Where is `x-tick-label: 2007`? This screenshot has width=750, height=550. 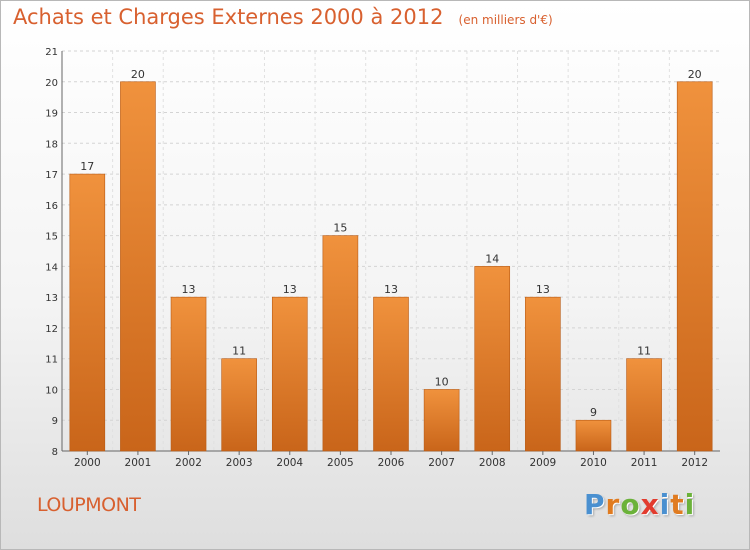 x-tick-label: 2007 is located at coordinates (441, 463).